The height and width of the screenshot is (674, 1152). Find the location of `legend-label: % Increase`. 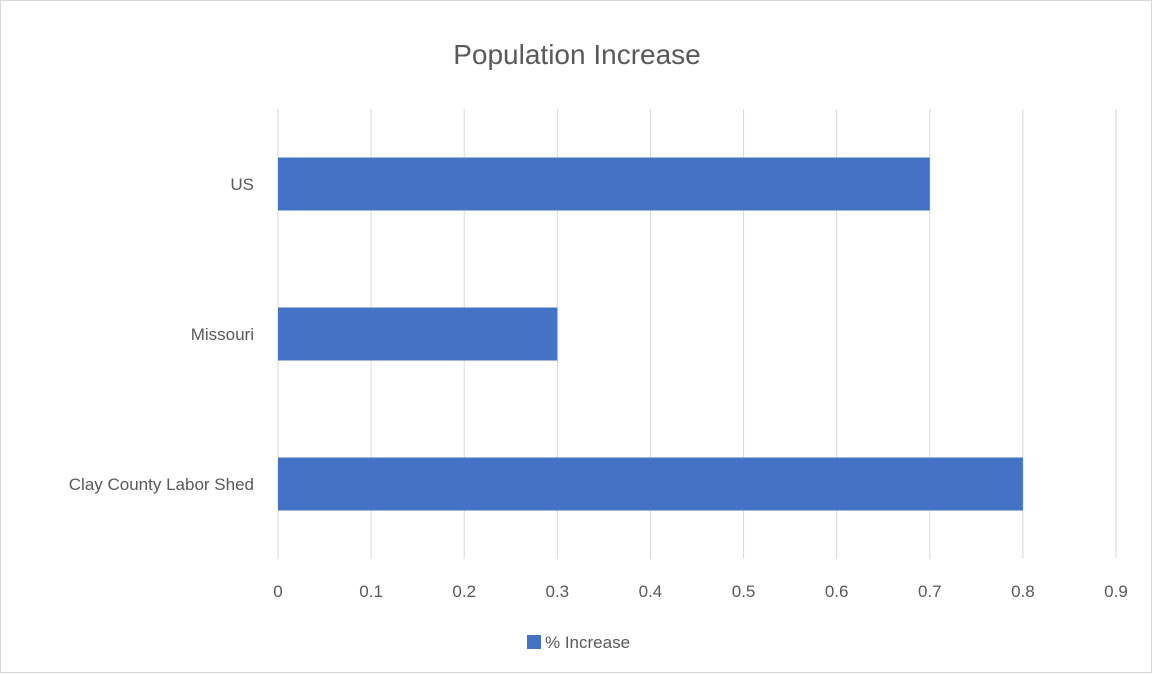

legend-label: % Increase is located at coordinates (587, 642).